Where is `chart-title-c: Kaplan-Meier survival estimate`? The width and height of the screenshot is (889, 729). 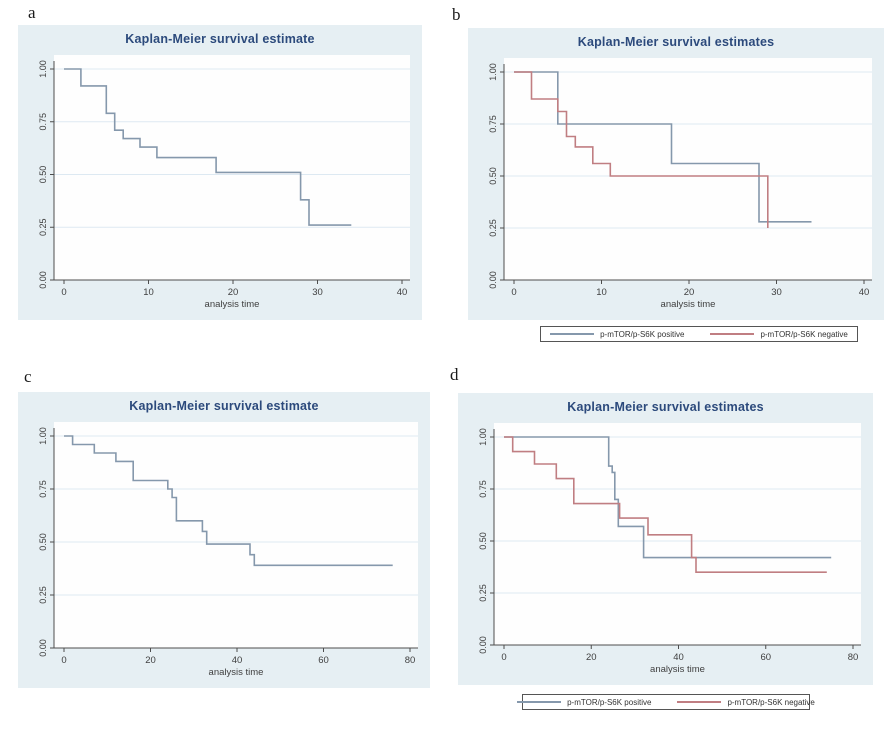
chart-title-c: Kaplan-Meier survival estimate is located at coordinates (224, 406).